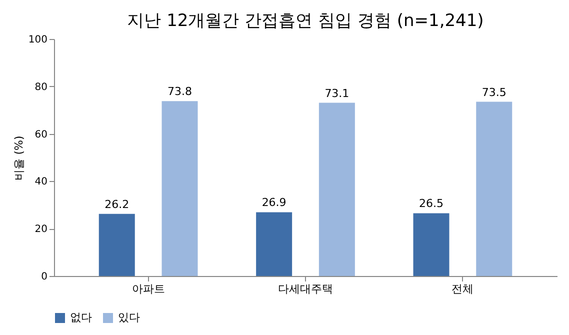 Image resolution: width=569 pixels, height=335 pixels. What do you see at coordinates (463, 289) in the screenshot?
I see `x-tick-label: 전체` at bounding box center [463, 289].